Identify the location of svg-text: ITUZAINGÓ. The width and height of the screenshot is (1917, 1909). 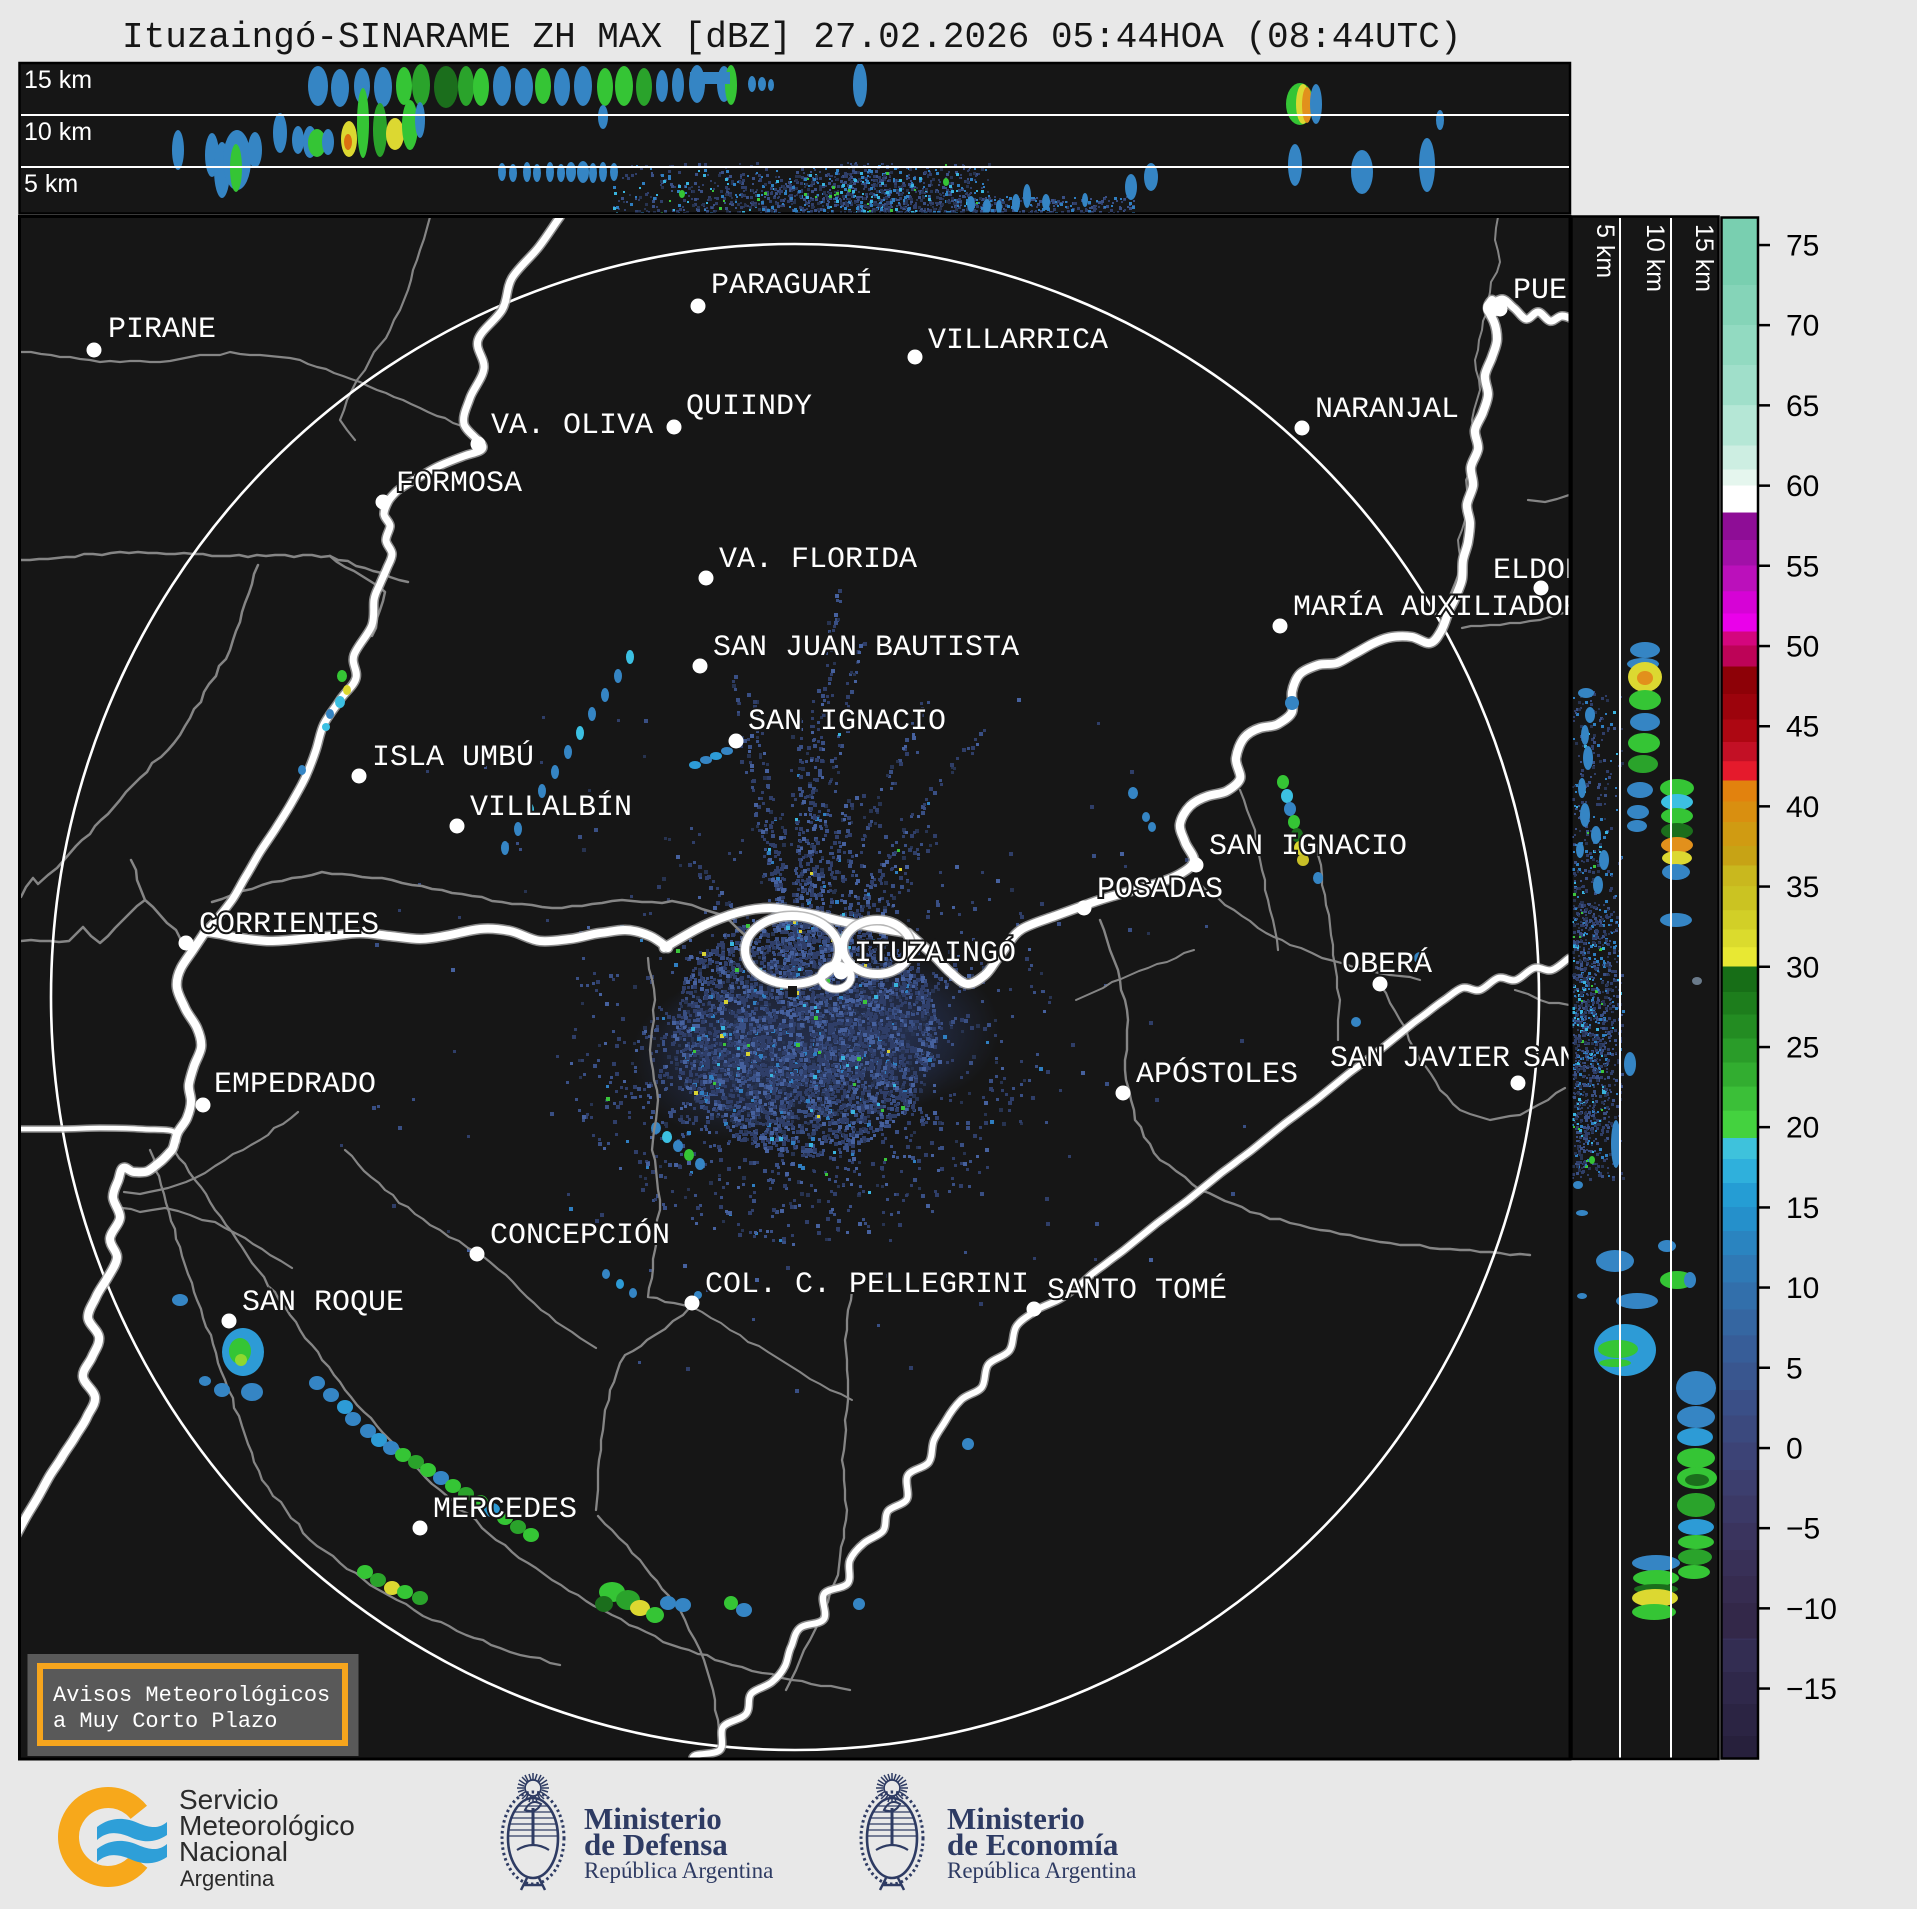
(935, 953).